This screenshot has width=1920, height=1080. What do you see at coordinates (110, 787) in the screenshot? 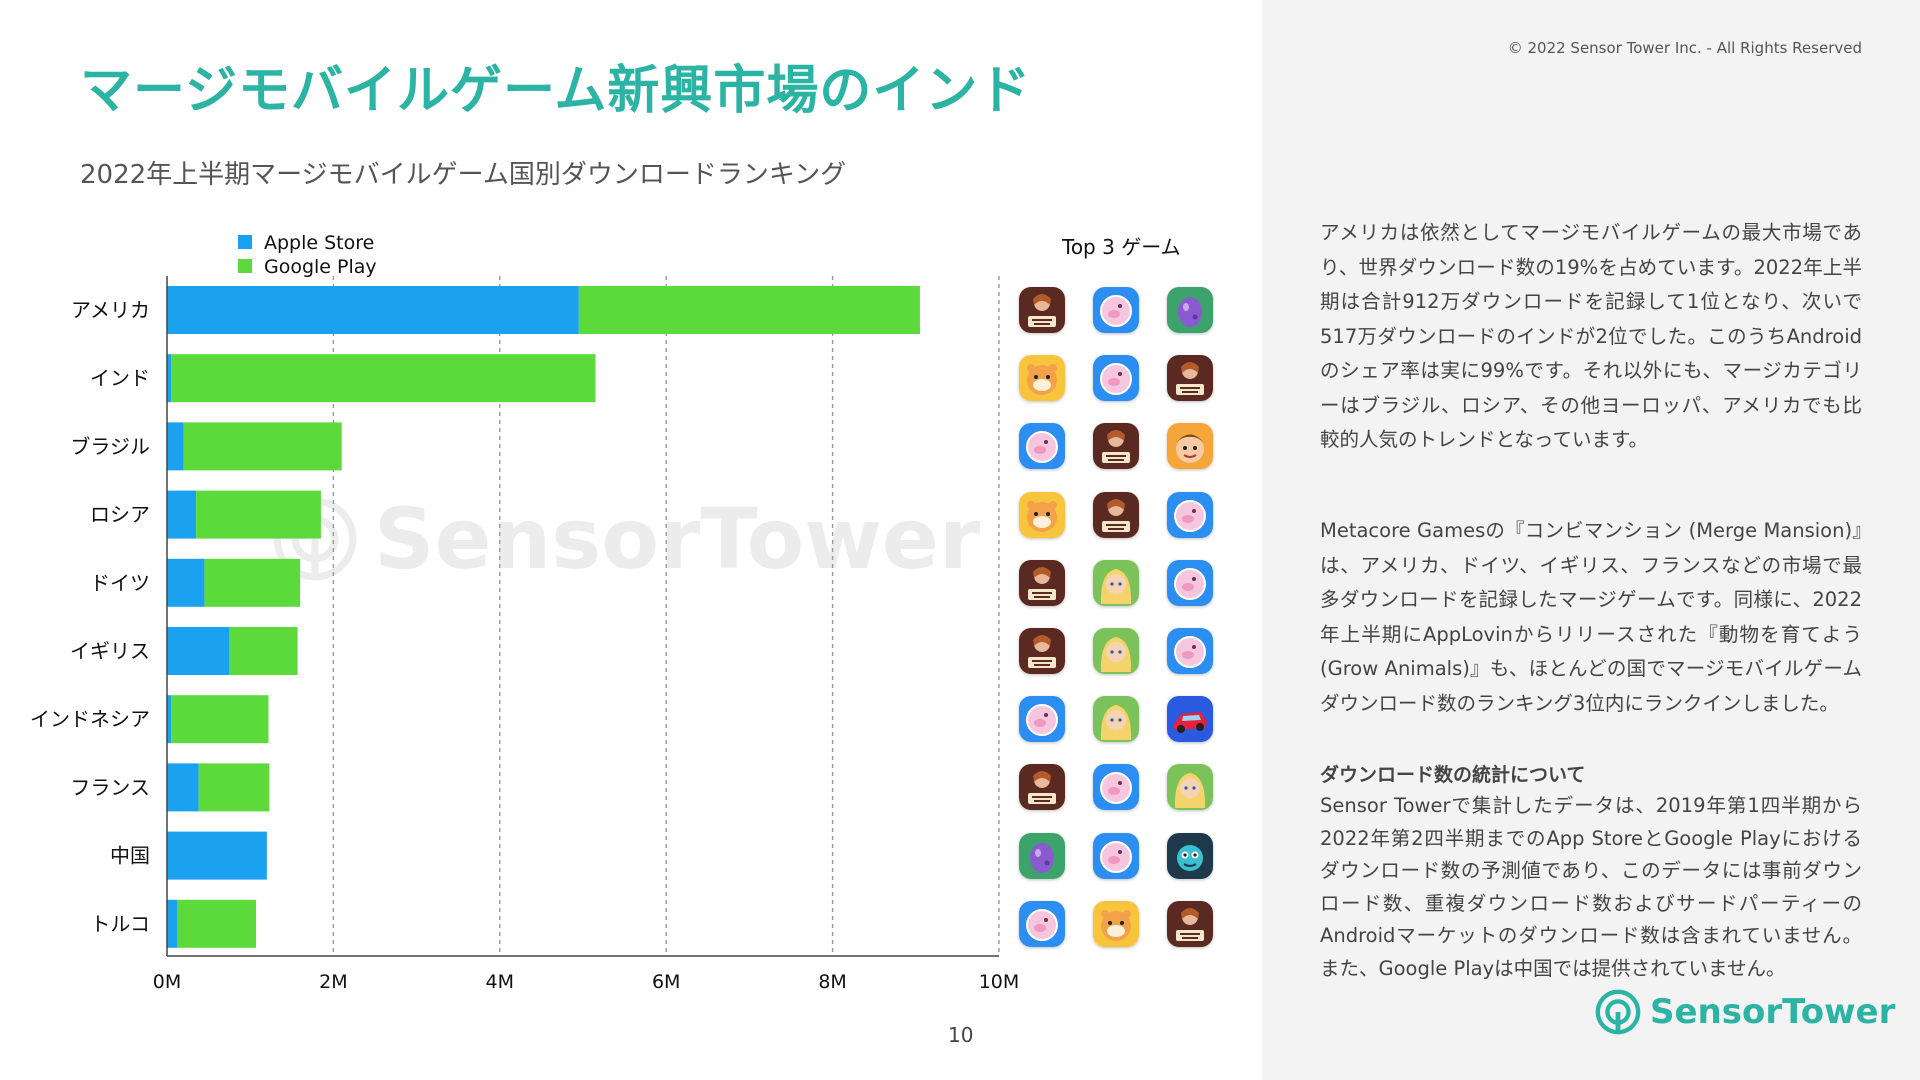
I see `category-label: フランス` at bounding box center [110, 787].